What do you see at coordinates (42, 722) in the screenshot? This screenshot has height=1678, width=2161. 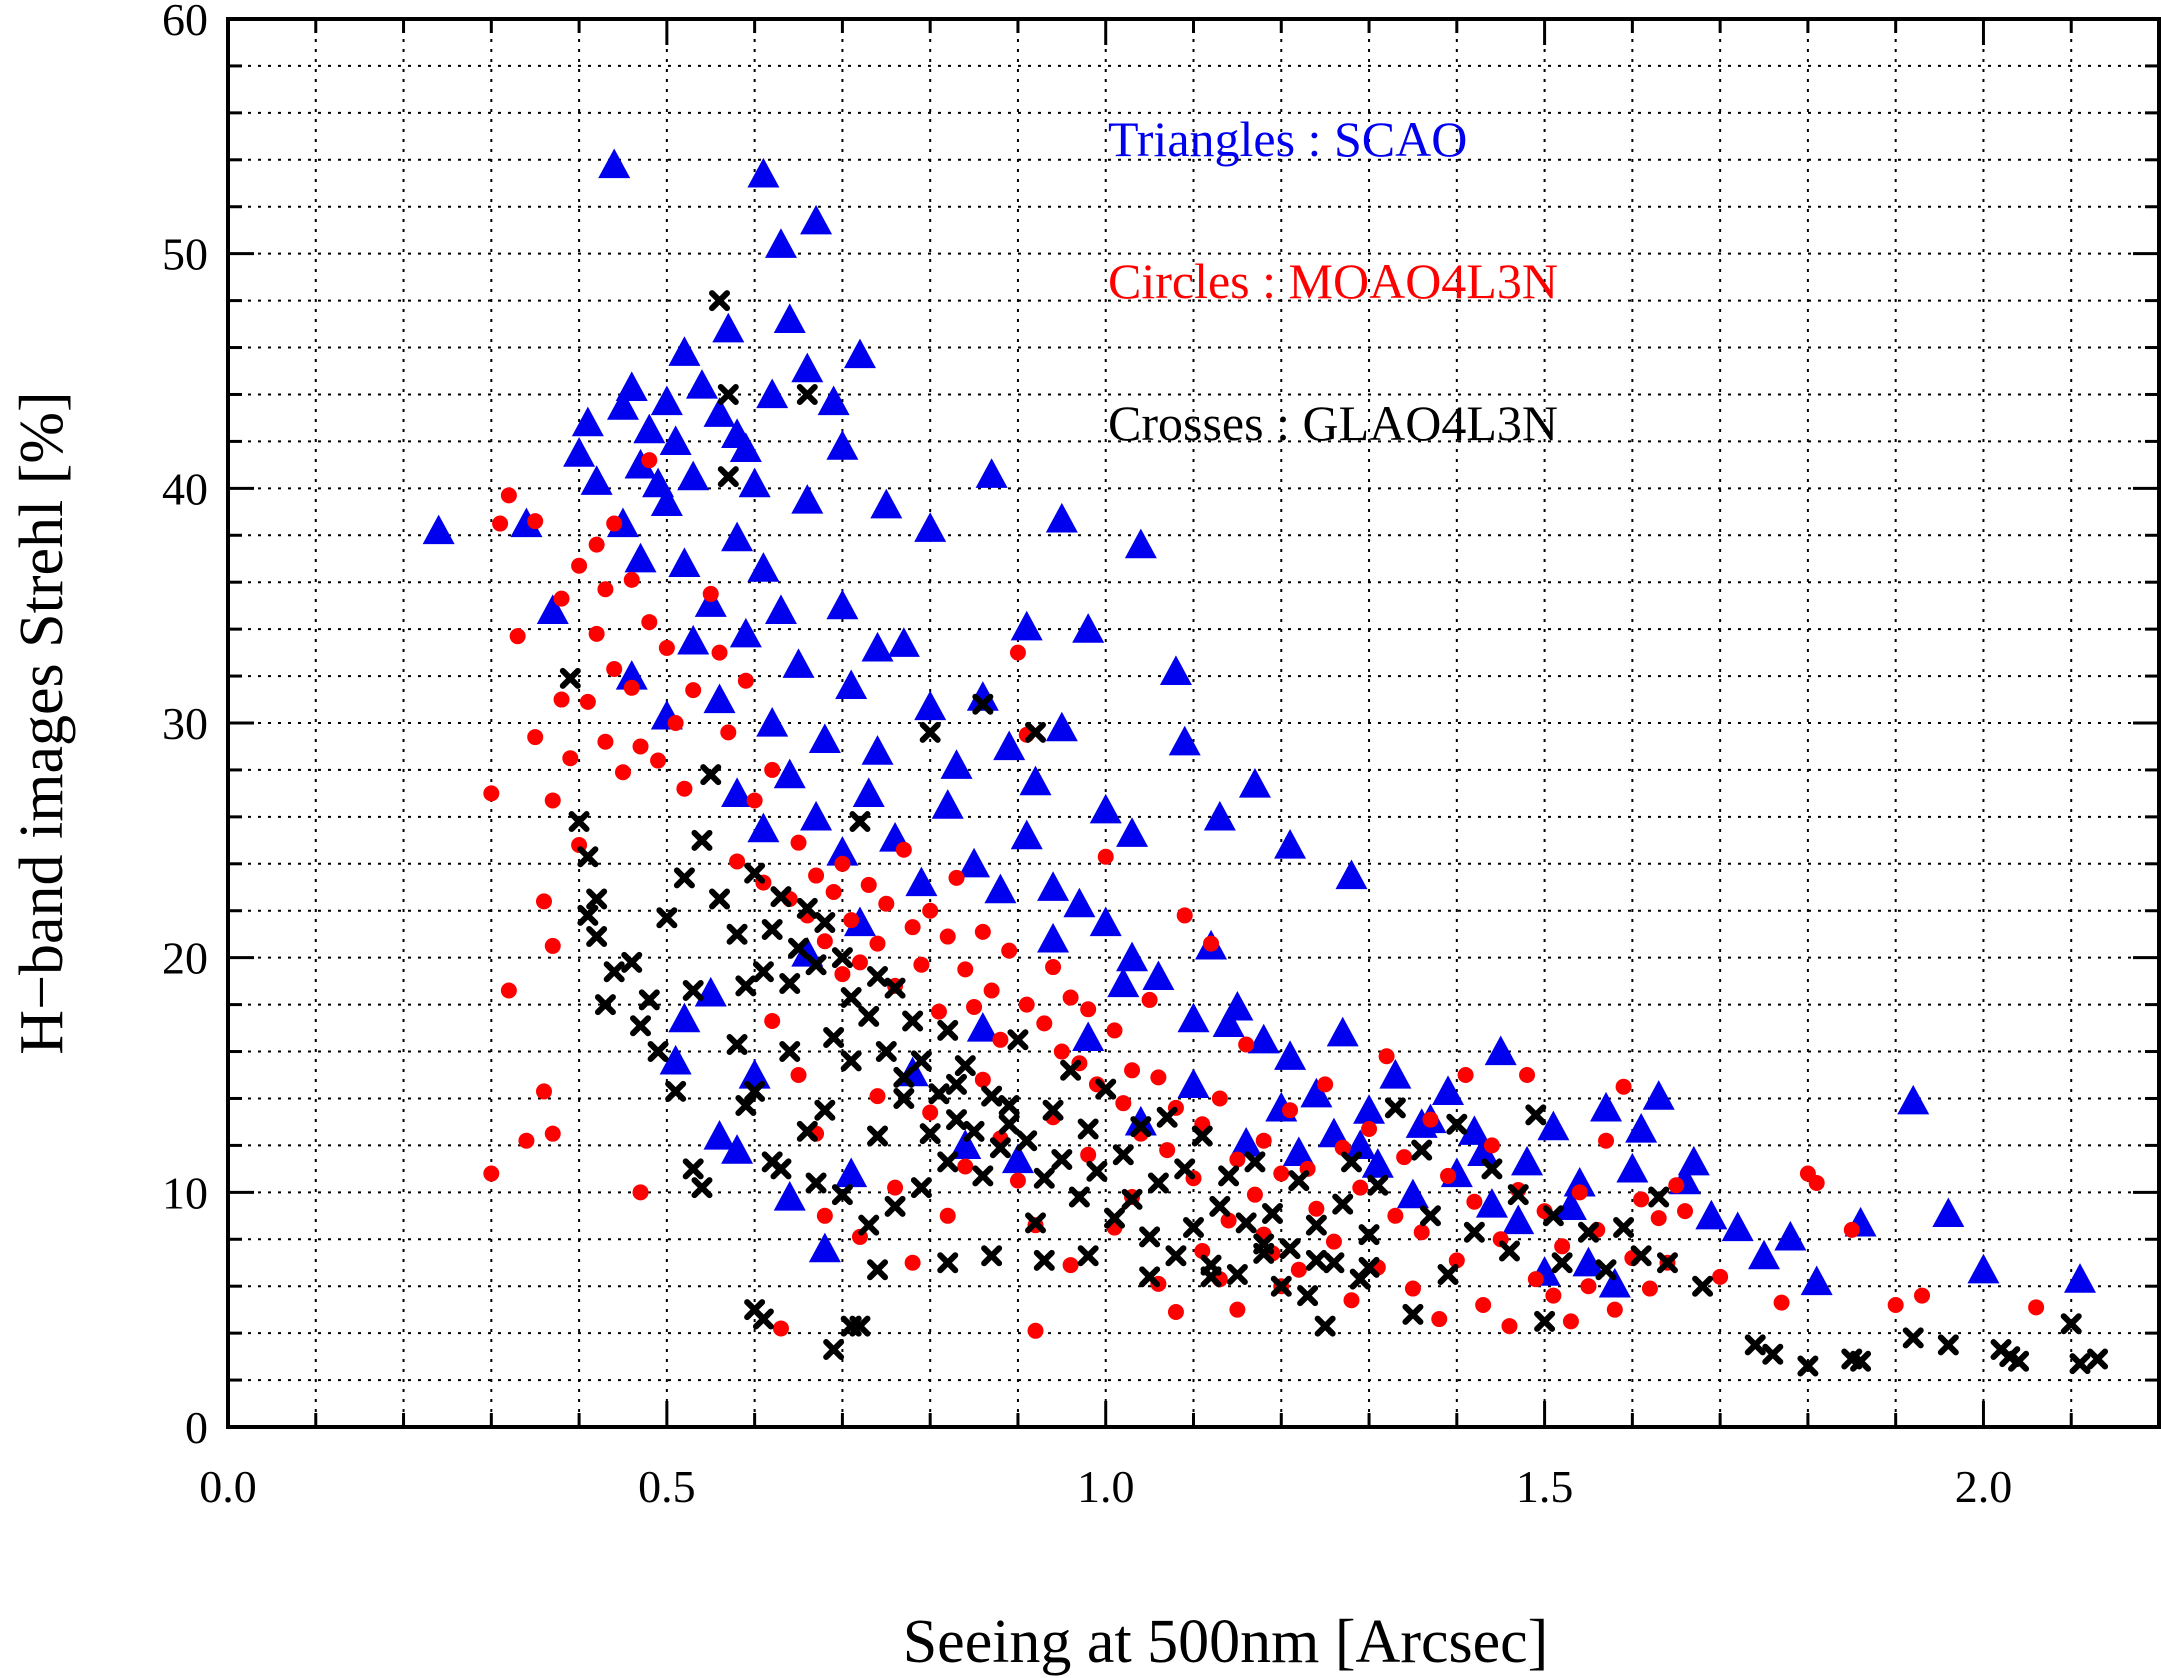 I see `y-axis-title: H−band images Strehl [%]` at bounding box center [42, 722].